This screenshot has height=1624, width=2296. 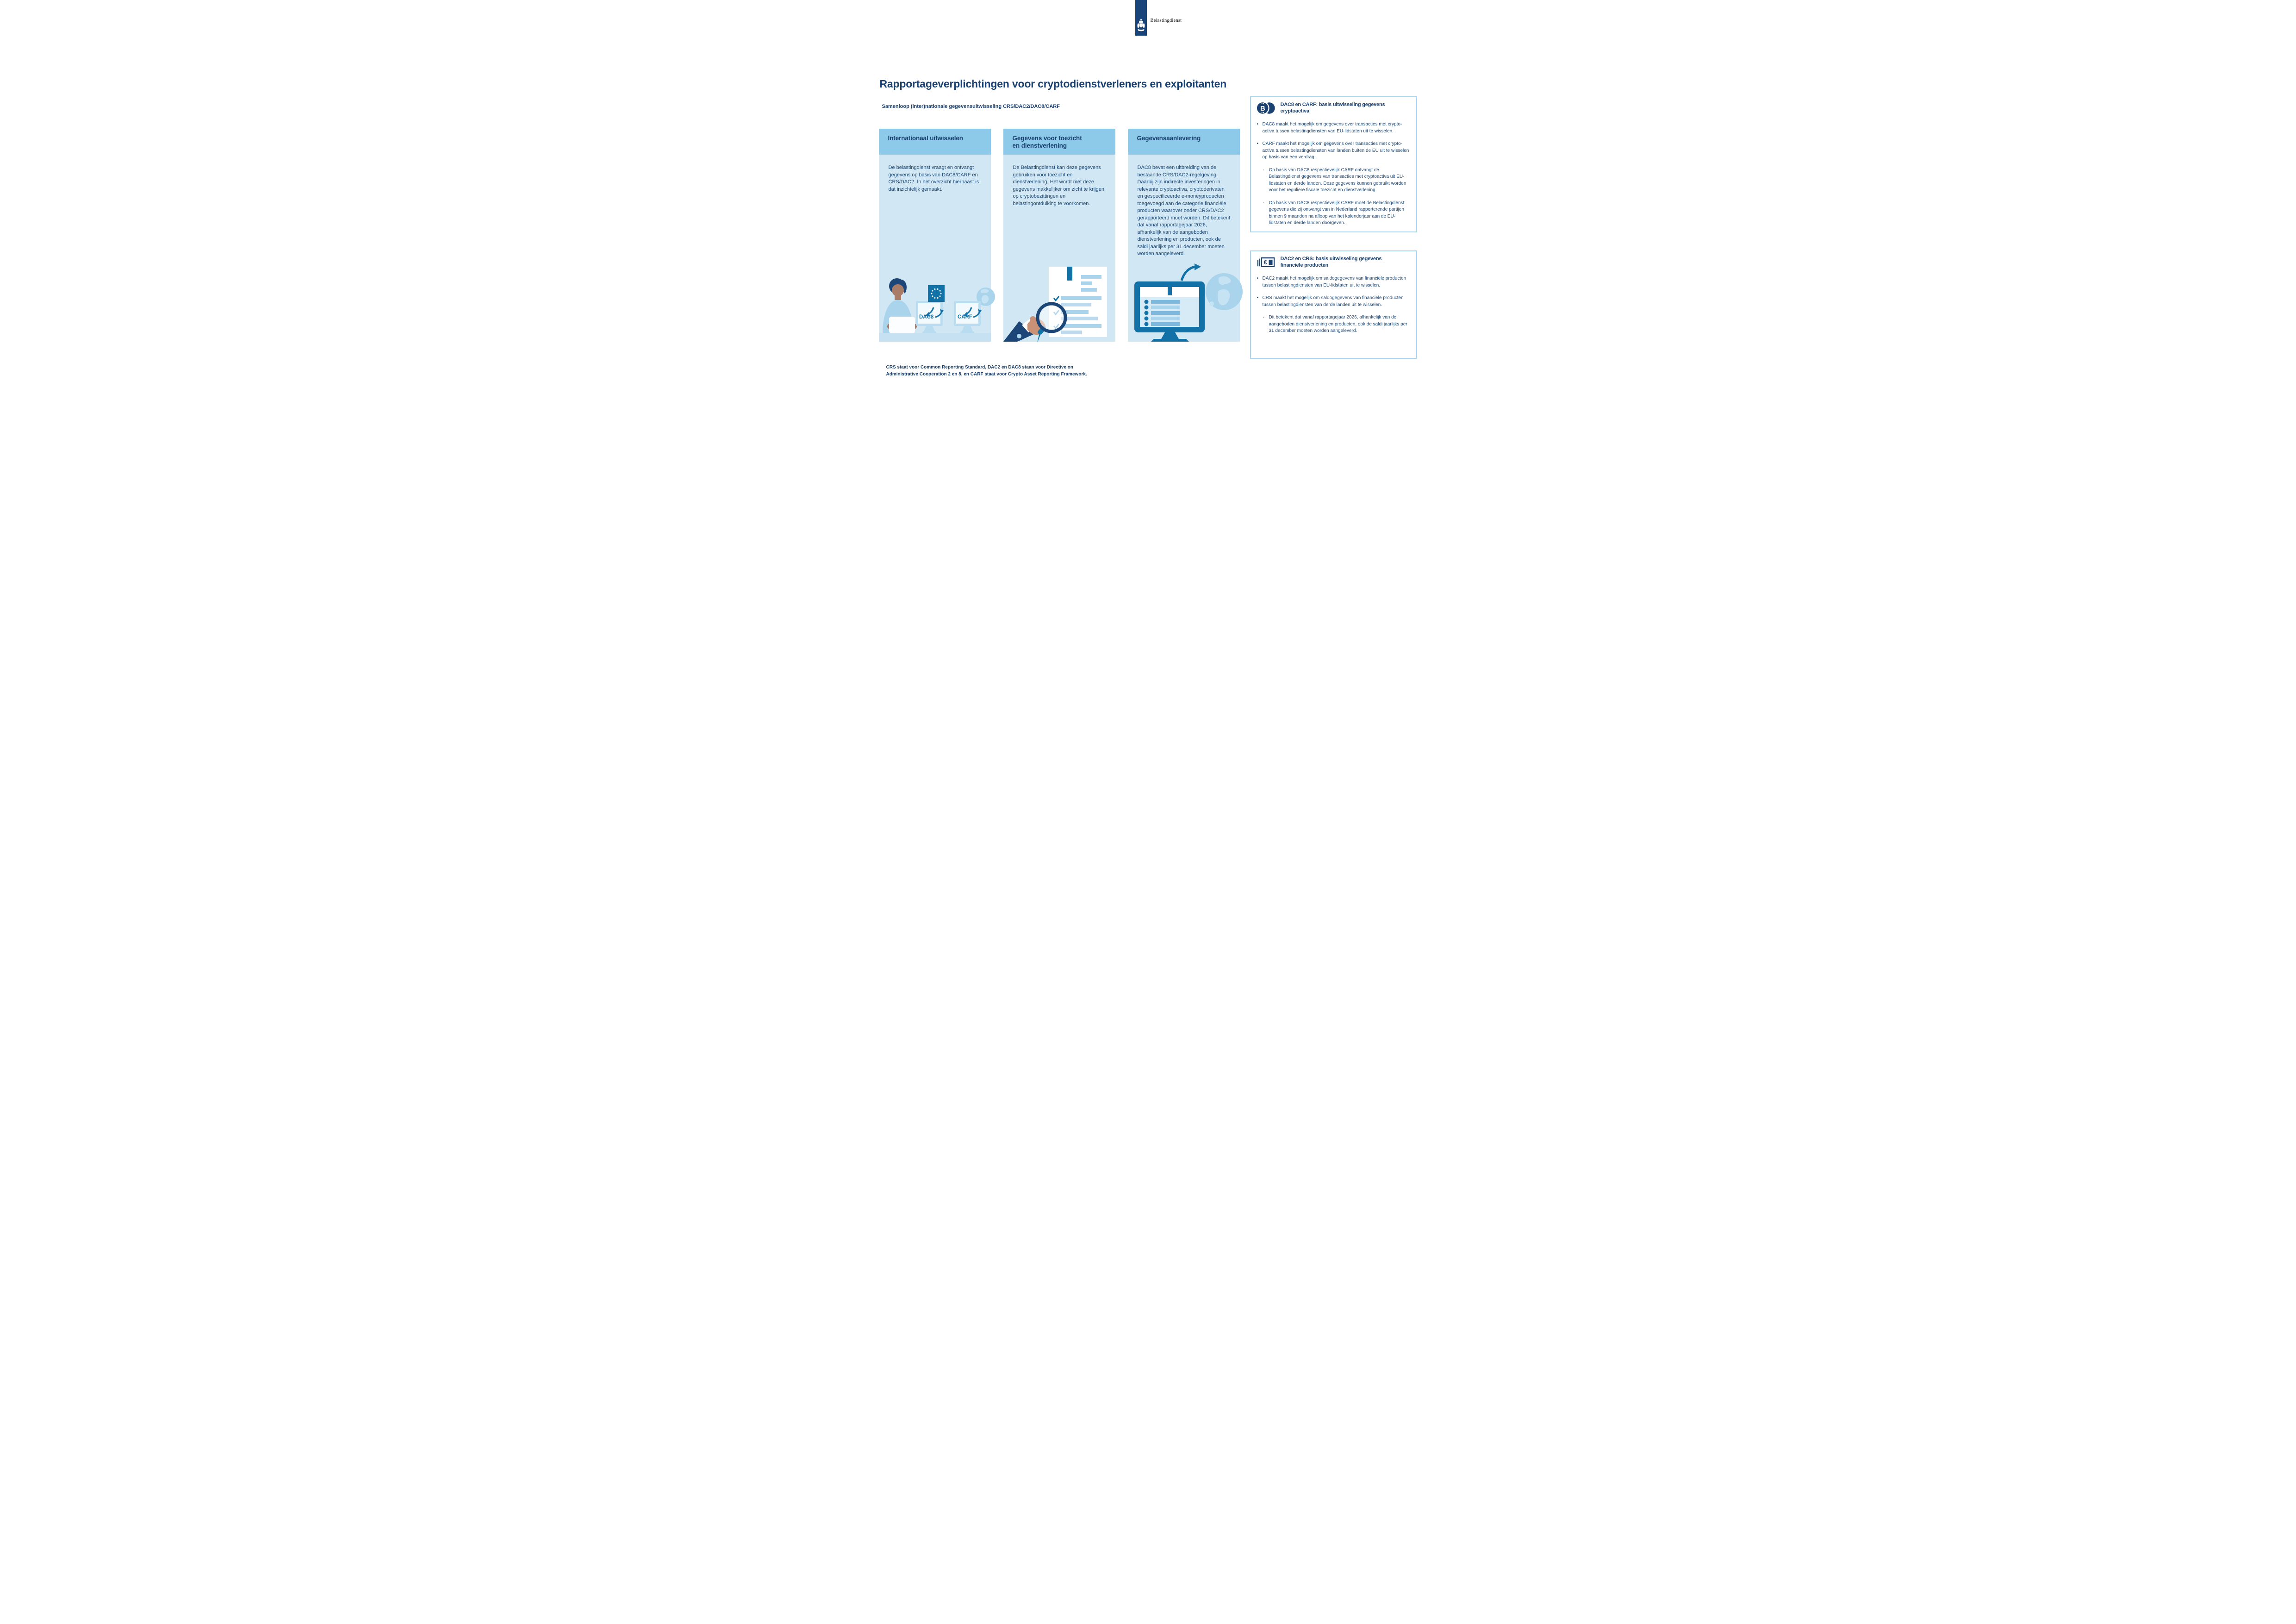 I want to click on bitcoin-glyph: B, so click(x=1262, y=108).